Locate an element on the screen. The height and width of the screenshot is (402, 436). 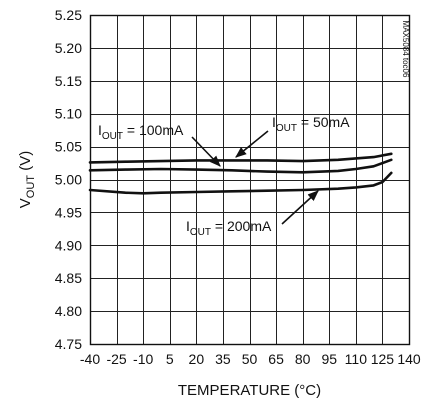
y-tick-label: 4.95 is located at coordinates (68, 212).